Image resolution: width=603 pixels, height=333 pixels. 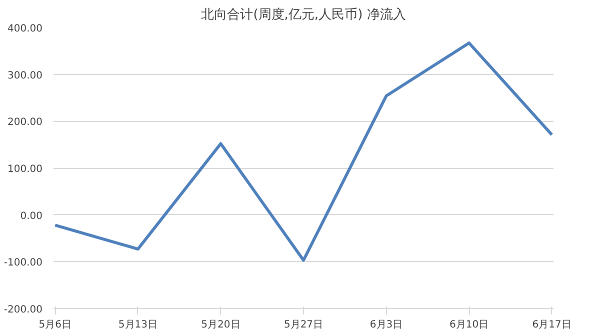 What do you see at coordinates (552, 325) in the screenshot?
I see `x-tick-label: 6月17日` at bounding box center [552, 325].